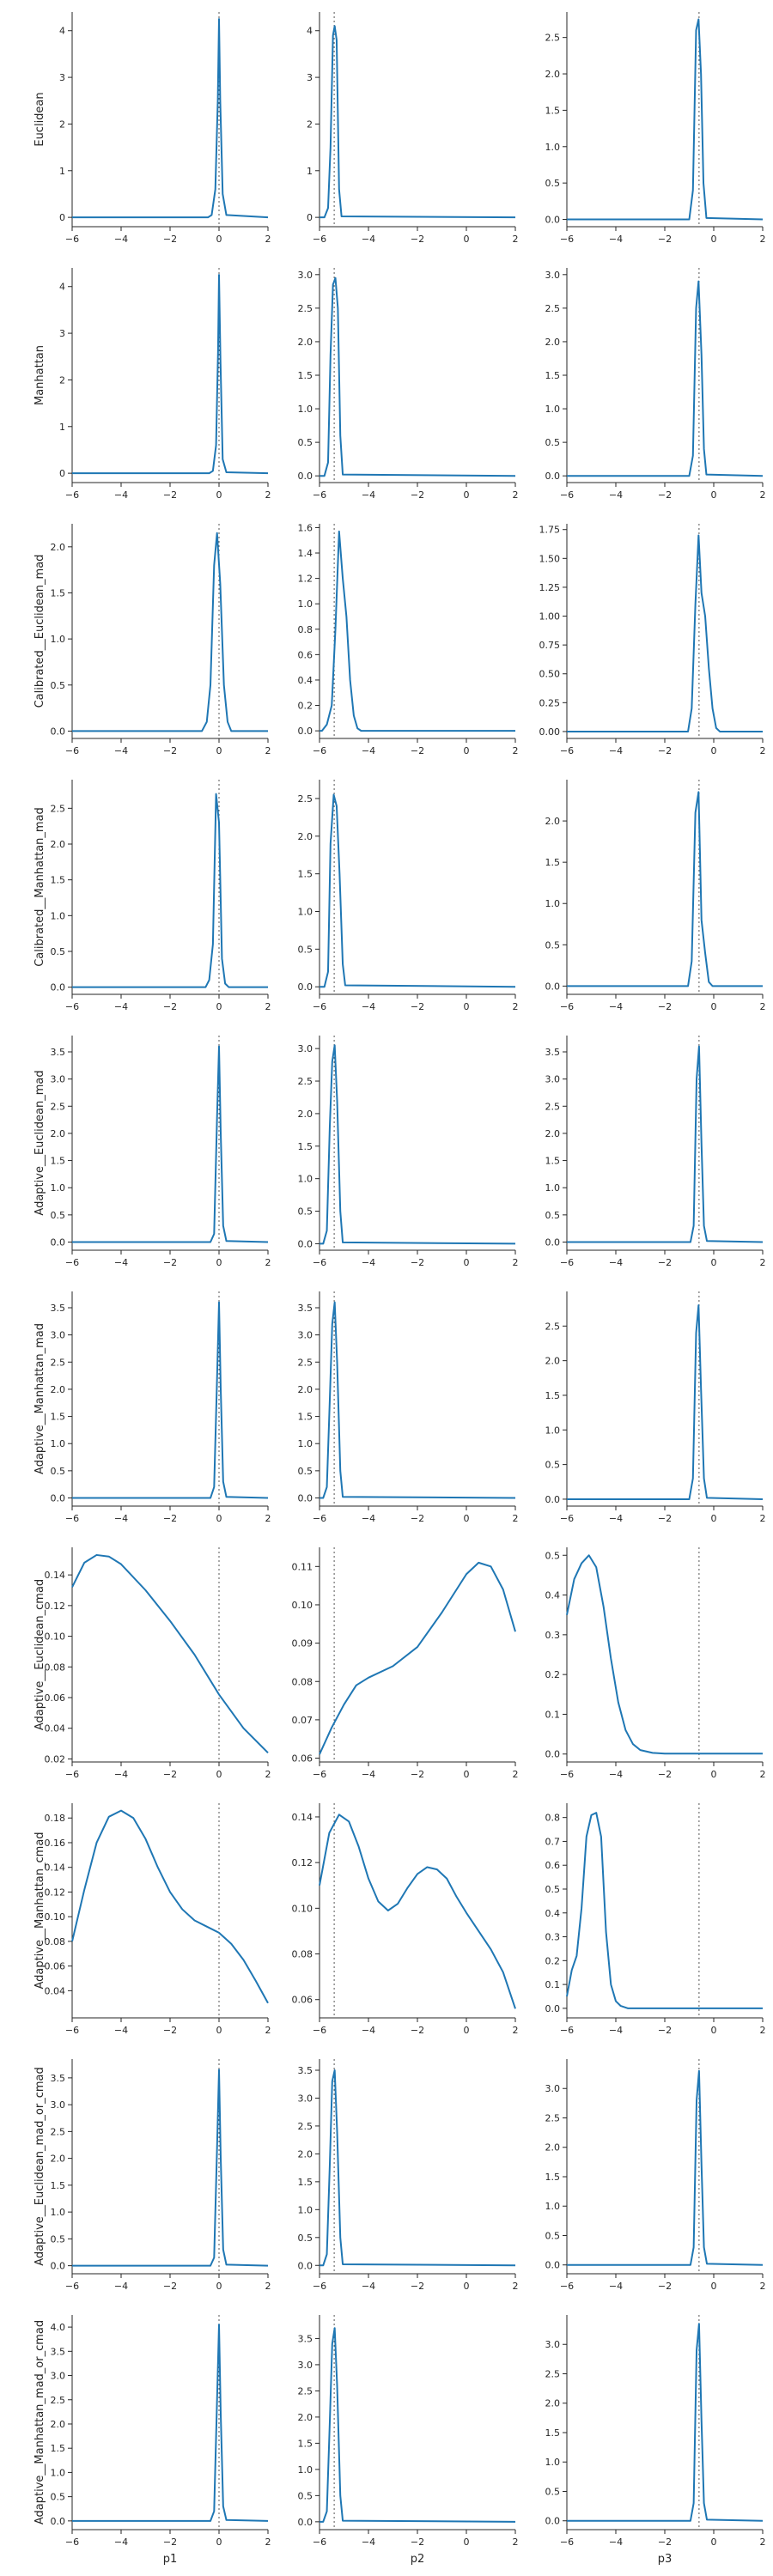  I want to click on y-tick-label: 0.50, so click(550, 674).